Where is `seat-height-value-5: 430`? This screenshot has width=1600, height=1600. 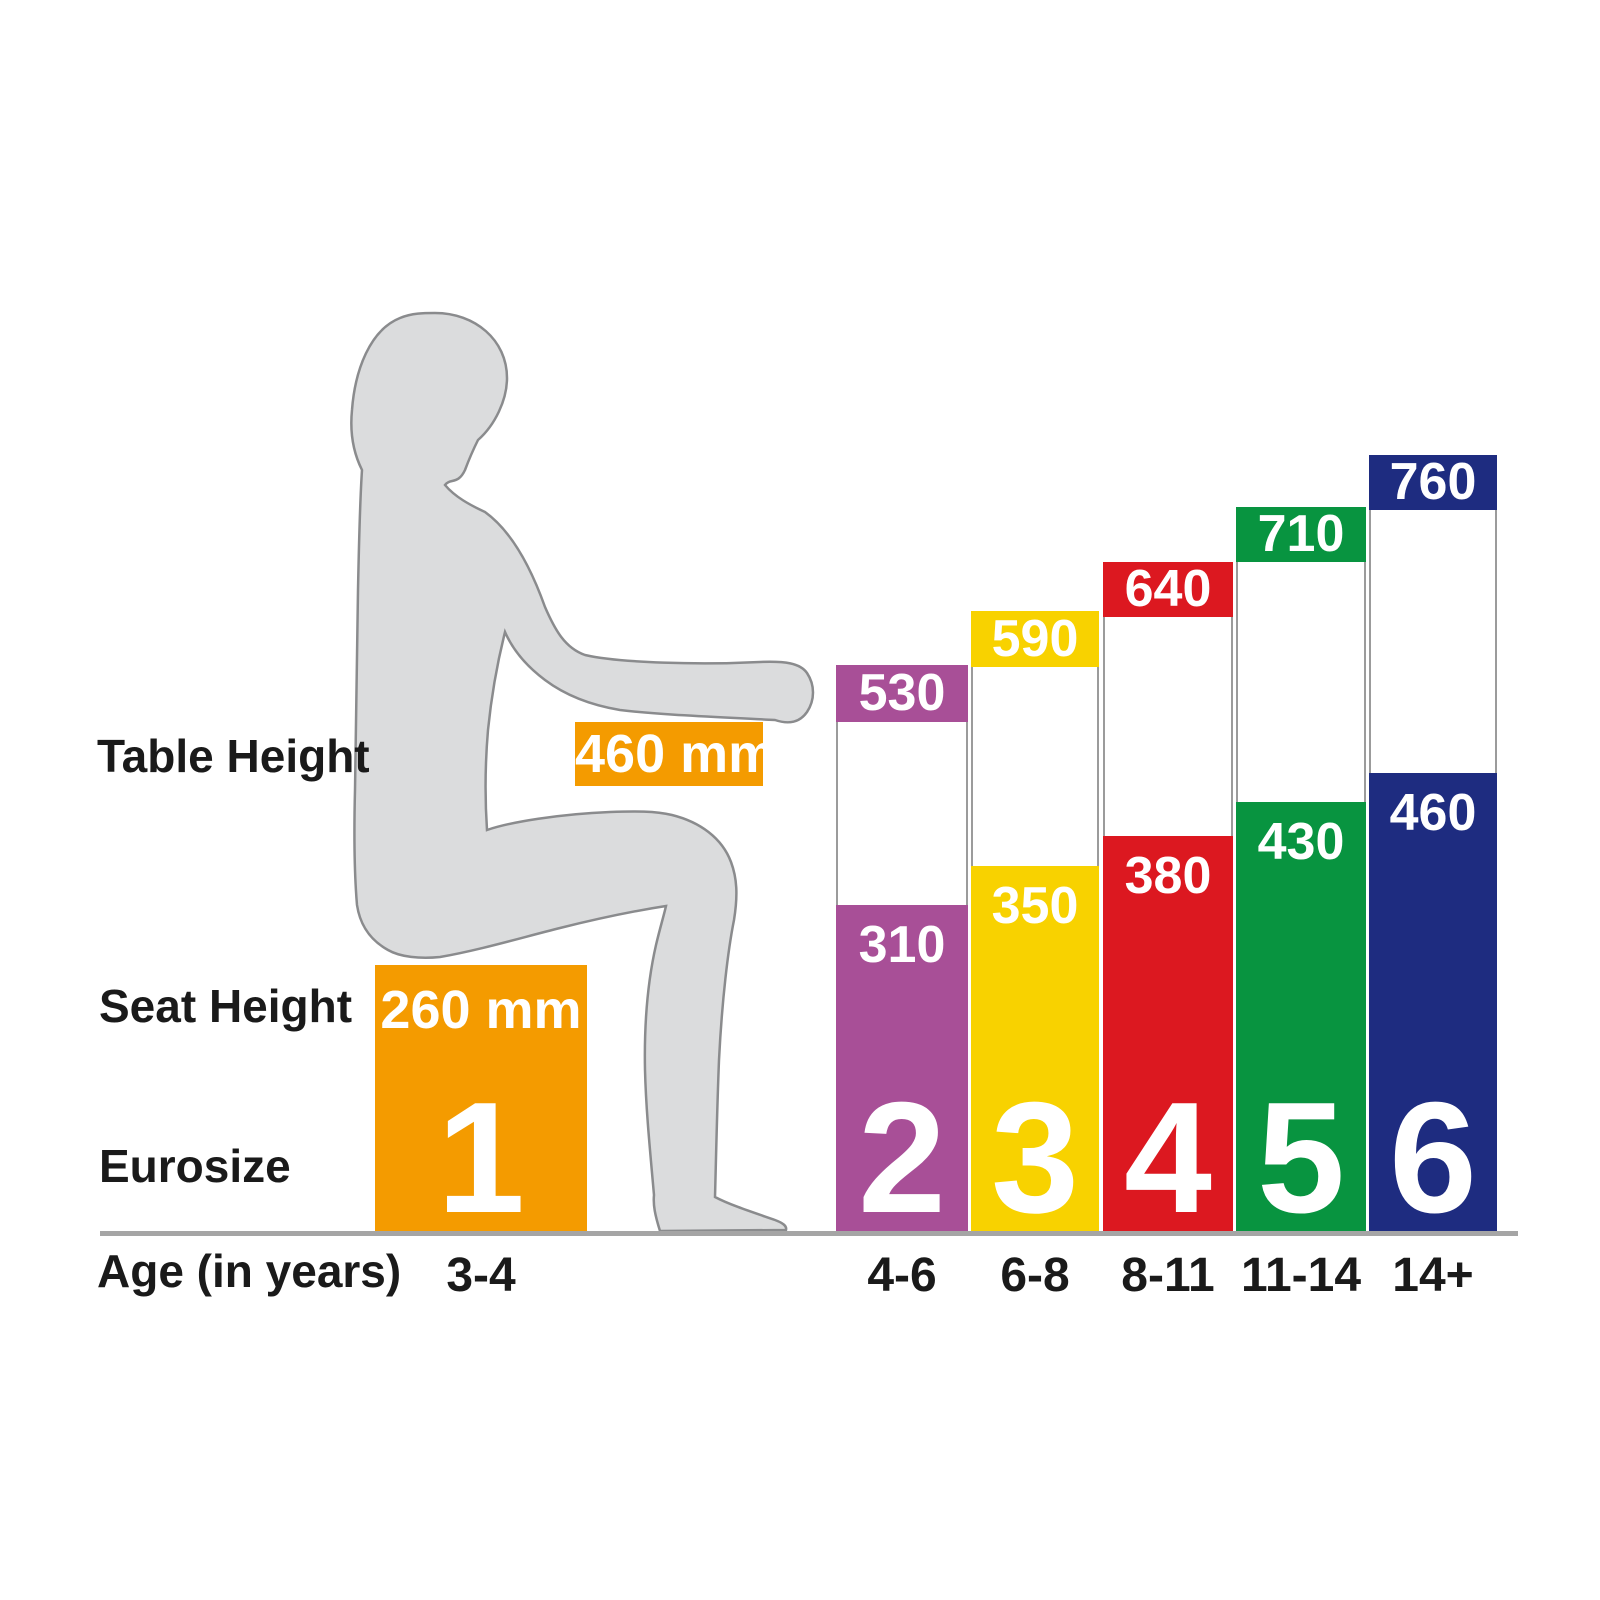
seat-height-value-5: 430 is located at coordinates (1301, 842).